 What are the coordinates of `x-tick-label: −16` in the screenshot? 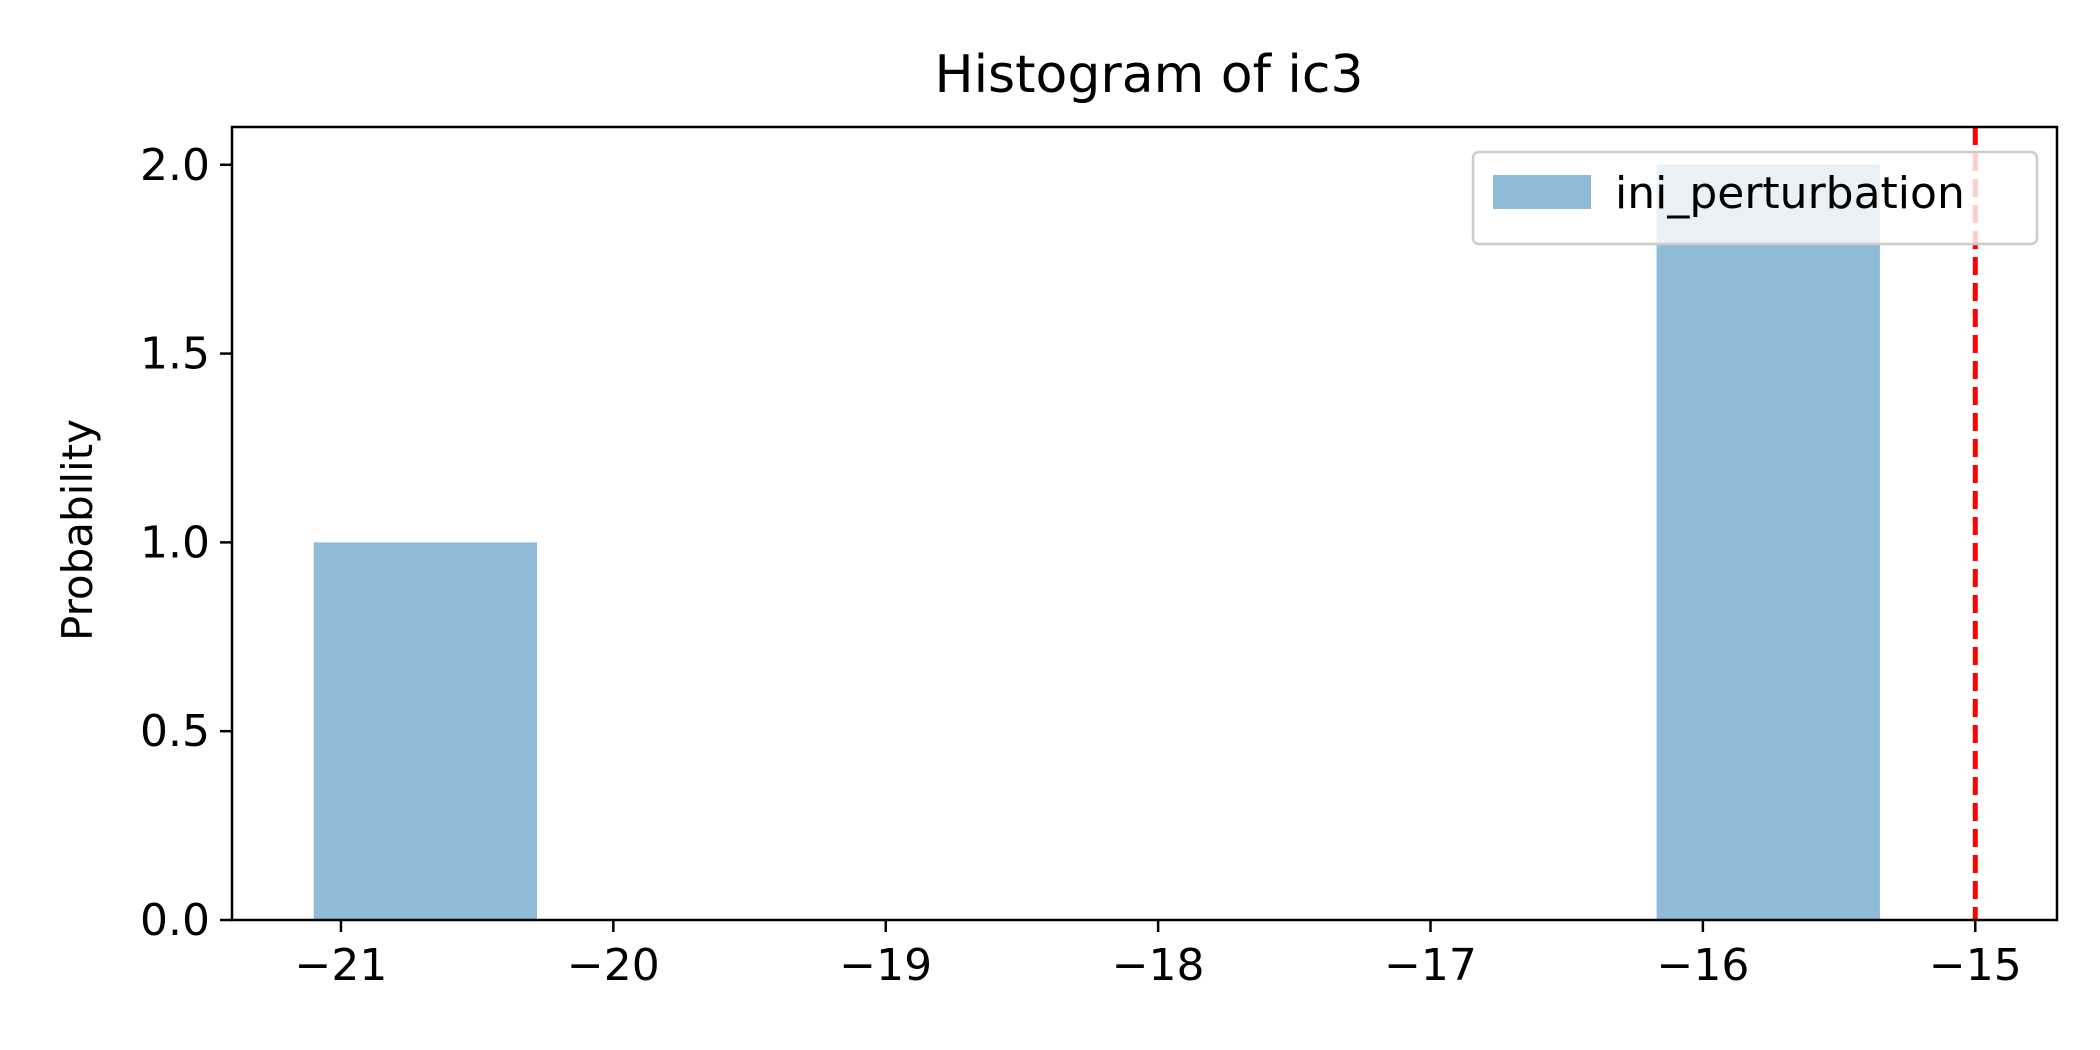 It's located at (1702, 965).